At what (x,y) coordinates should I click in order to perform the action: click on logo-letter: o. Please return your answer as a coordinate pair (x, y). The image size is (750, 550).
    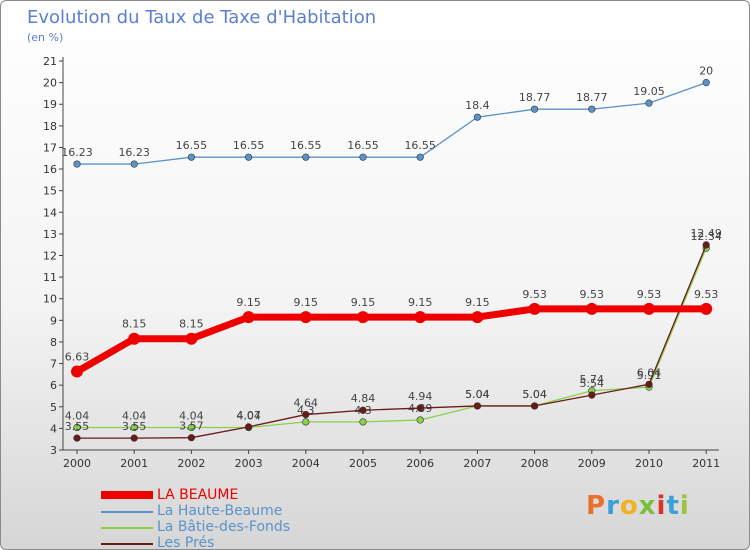
    Looking at the image, I should click on (629, 506).